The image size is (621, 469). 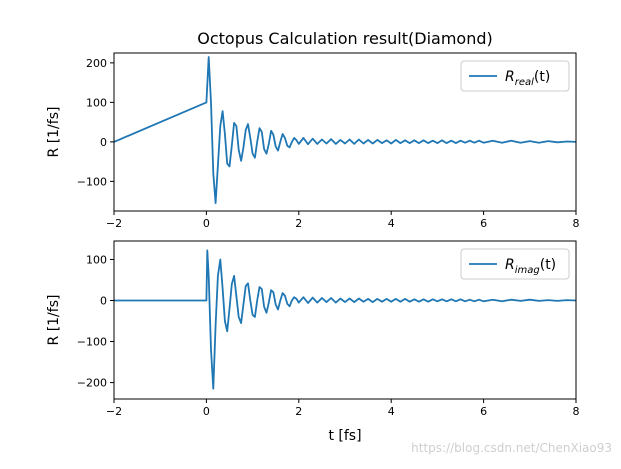 What do you see at coordinates (96, 63) in the screenshot?
I see `y-tick-label: 200` at bounding box center [96, 63].